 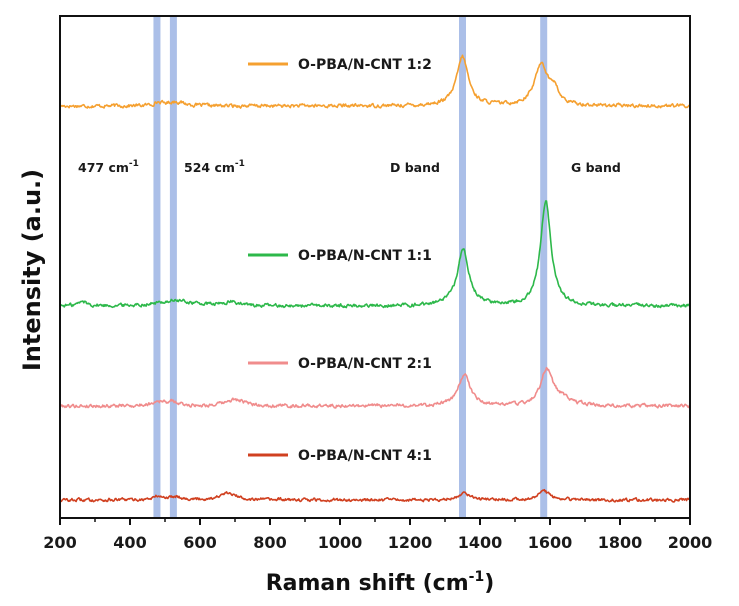 I want to click on legend-label-3: O-PBA/N-CNT 4:1, so click(x=365, y=456).